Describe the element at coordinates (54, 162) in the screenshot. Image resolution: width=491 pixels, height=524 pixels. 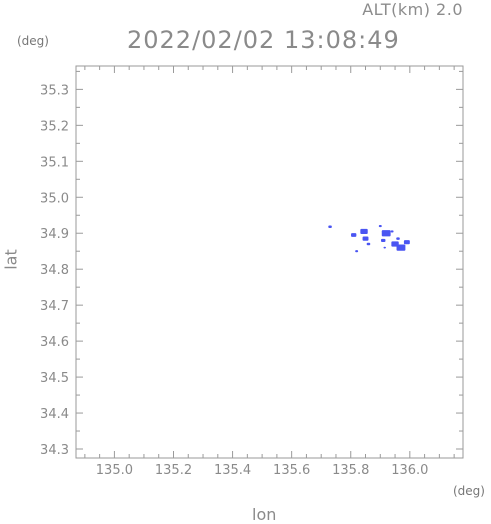
I see `y-tick-label: 35.1` at that location.